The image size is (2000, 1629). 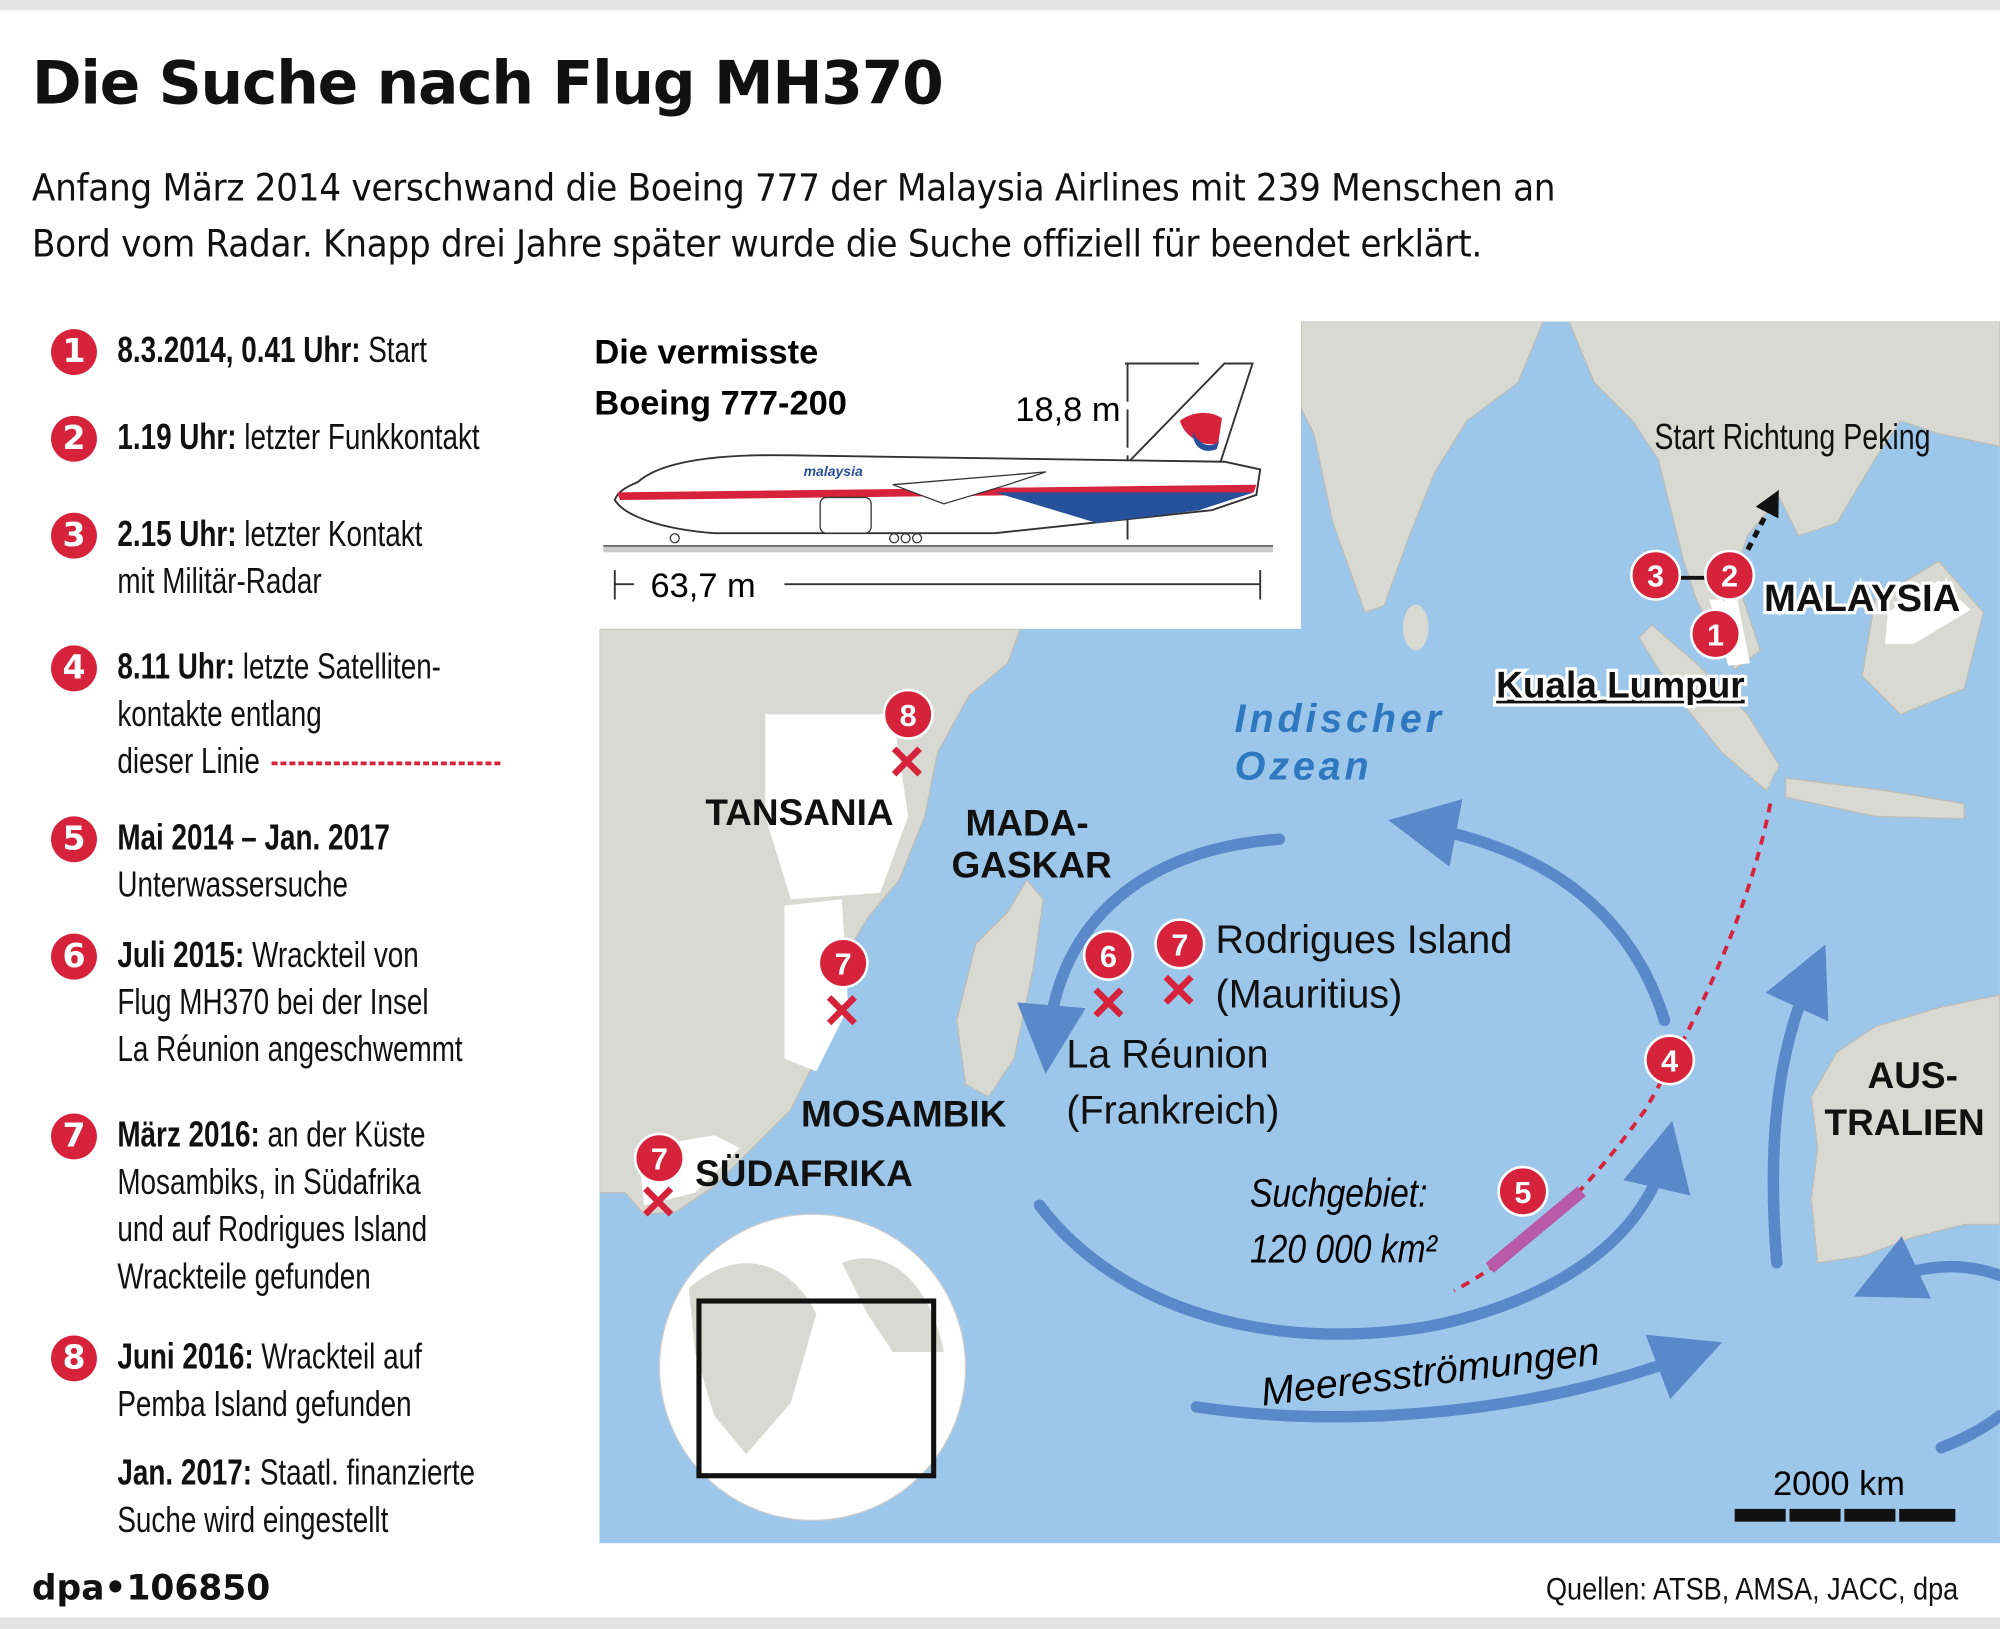 I want to click on land-sri-lanka, so click(x=1416, y=627).